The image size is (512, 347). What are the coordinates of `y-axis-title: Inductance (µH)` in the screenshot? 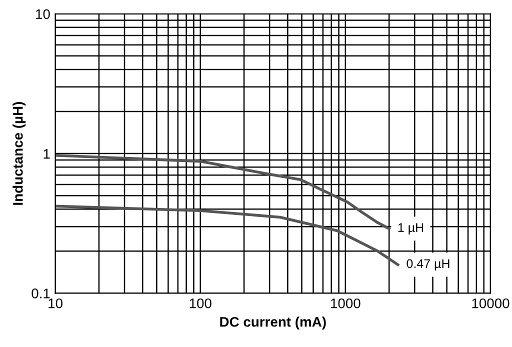 It's located at (19, 153).